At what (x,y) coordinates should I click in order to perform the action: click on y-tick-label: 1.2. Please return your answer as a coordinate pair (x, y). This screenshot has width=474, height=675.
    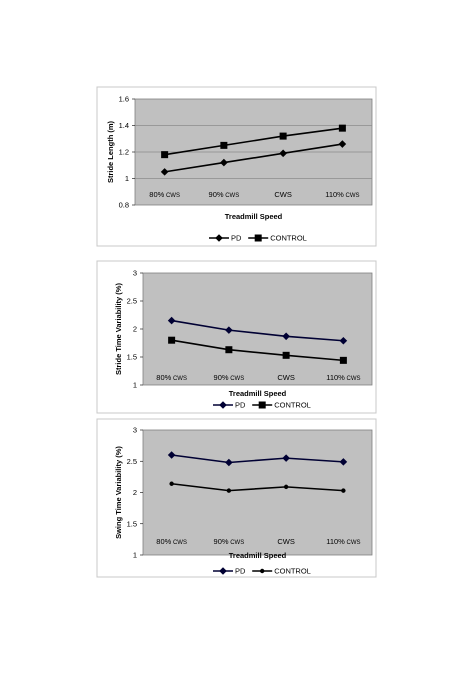
    Looking at the image, I should click on (124, 152).